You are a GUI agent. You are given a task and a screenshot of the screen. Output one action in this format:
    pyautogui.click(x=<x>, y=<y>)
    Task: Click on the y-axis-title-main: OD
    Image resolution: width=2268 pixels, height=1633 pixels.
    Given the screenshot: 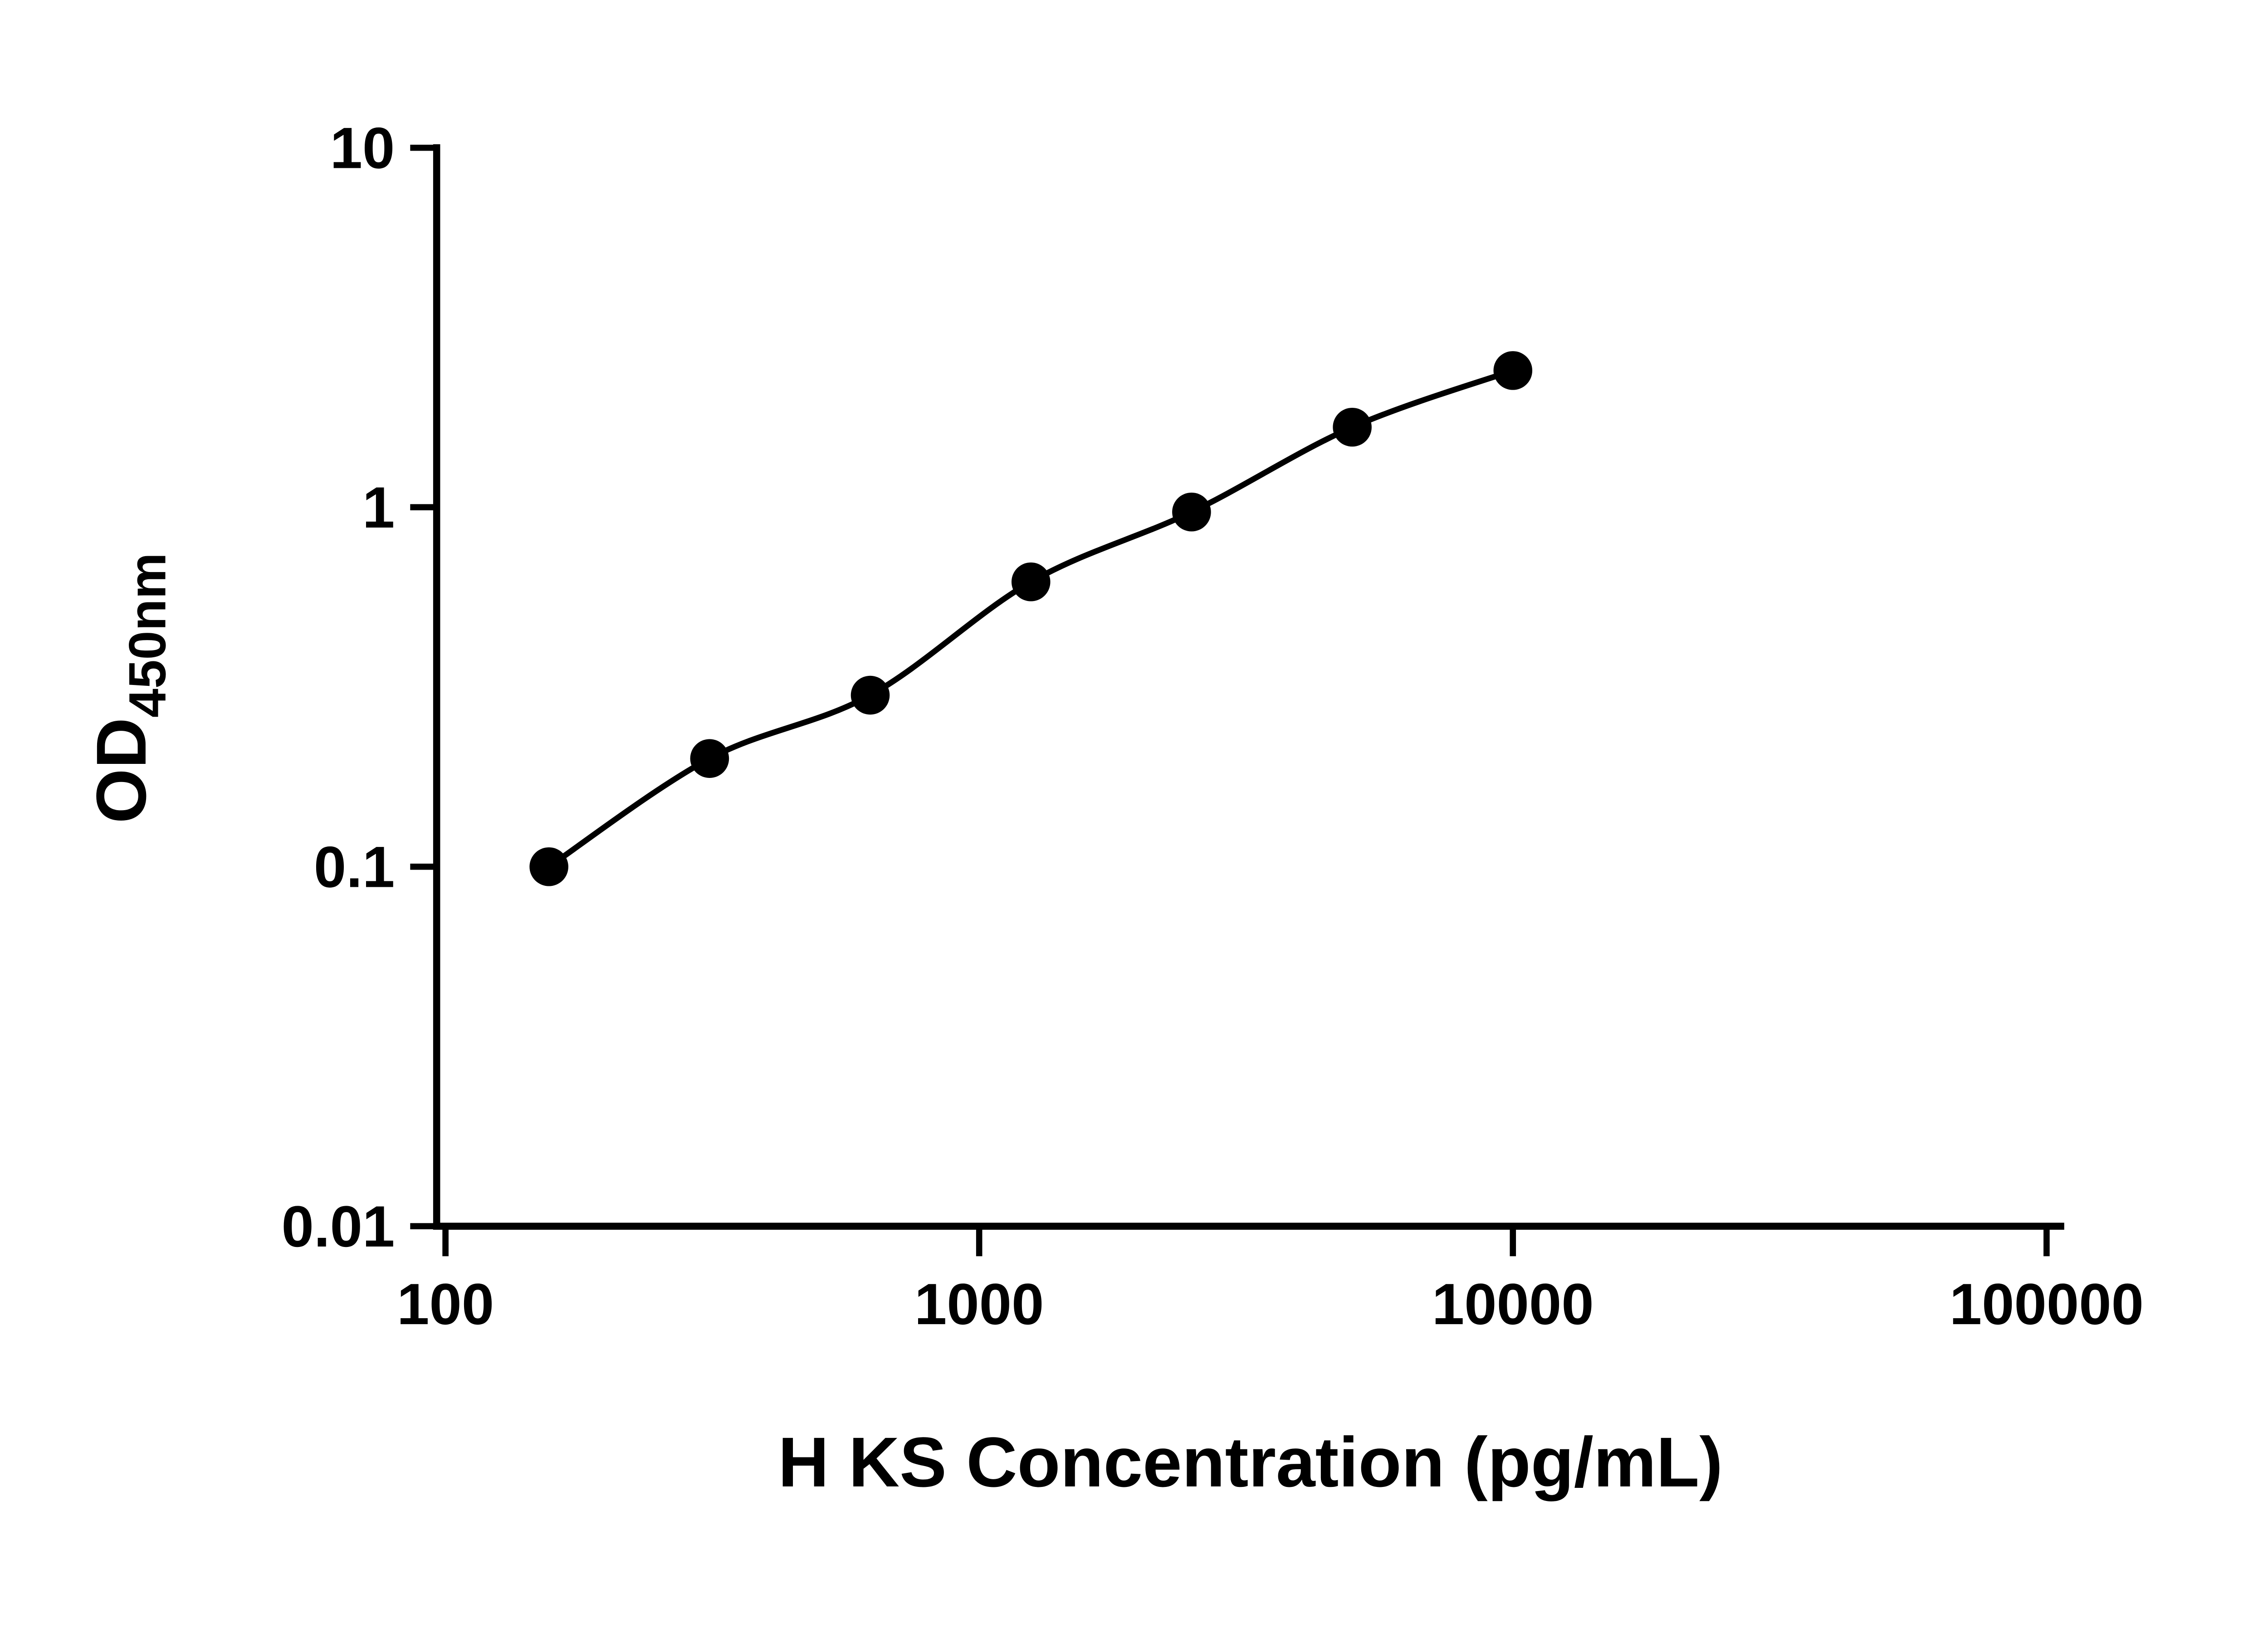 What is the action you would take?
    pyautogui.click(x=122, y=770)
    